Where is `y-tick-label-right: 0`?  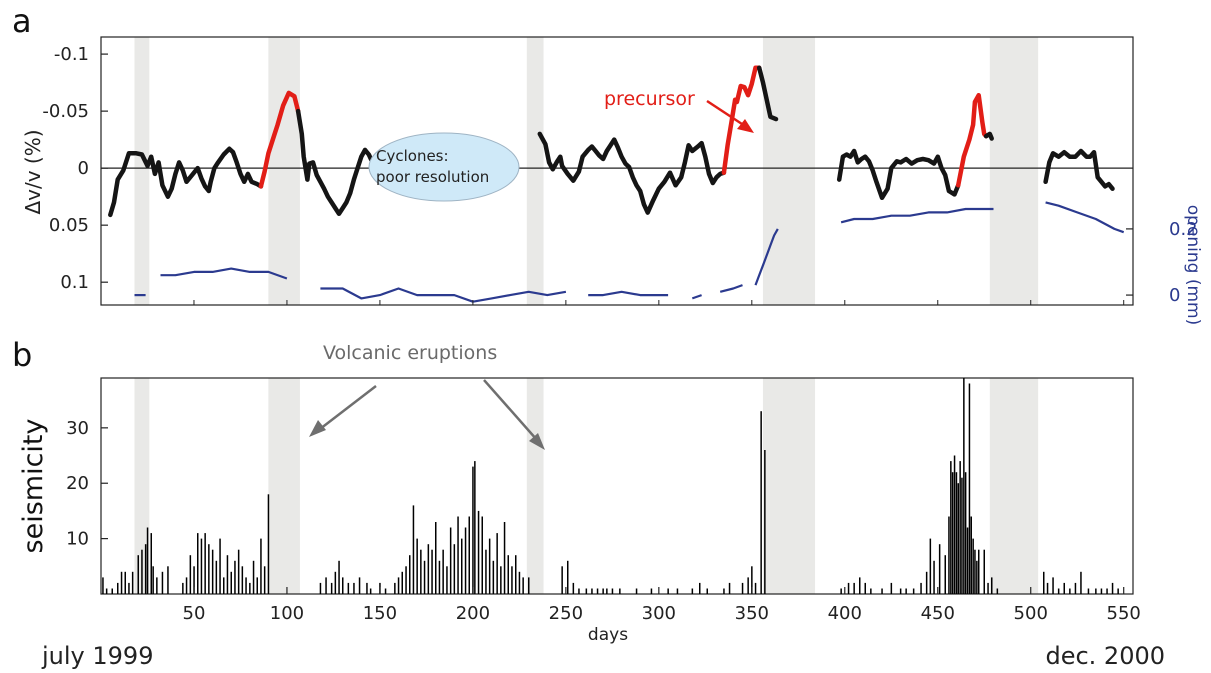
y-tick-label-right: 0 is located at coordinates (1174, 295).